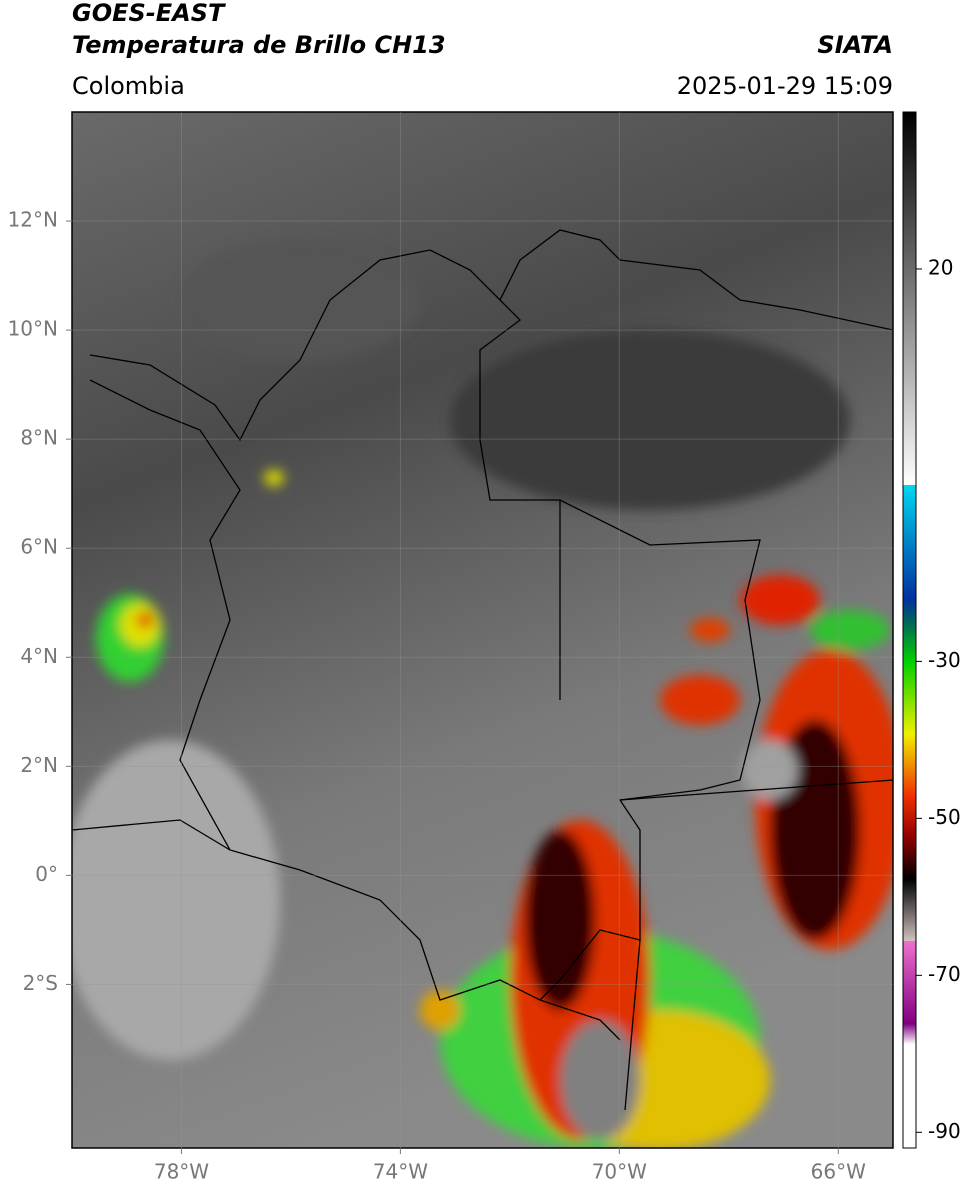 This screenshot has width=966, height=1190. I want to click on product: Temperatura de Brillo CH13, so click(259, 45).